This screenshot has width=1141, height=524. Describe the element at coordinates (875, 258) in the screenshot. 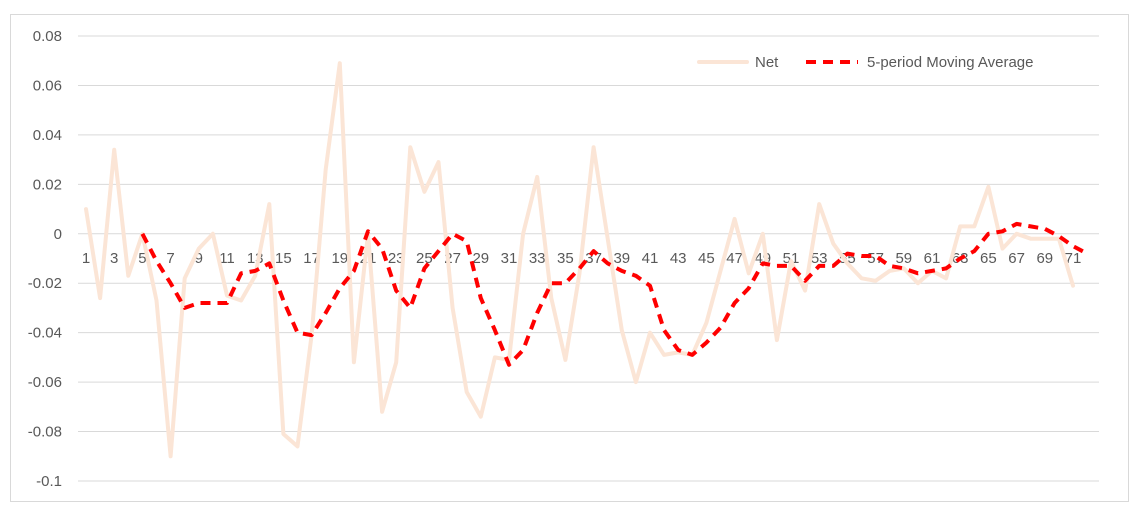

I see `x-tick-label: 57` at that location.